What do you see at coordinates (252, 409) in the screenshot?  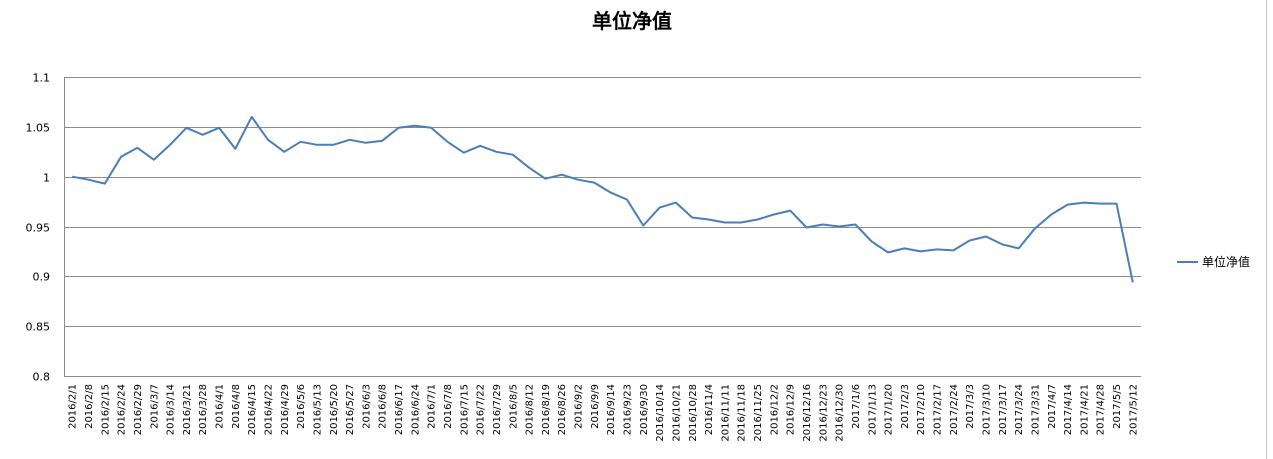 I see `x-tick-label: 2016/4/15` at bounding box center [252, 409].